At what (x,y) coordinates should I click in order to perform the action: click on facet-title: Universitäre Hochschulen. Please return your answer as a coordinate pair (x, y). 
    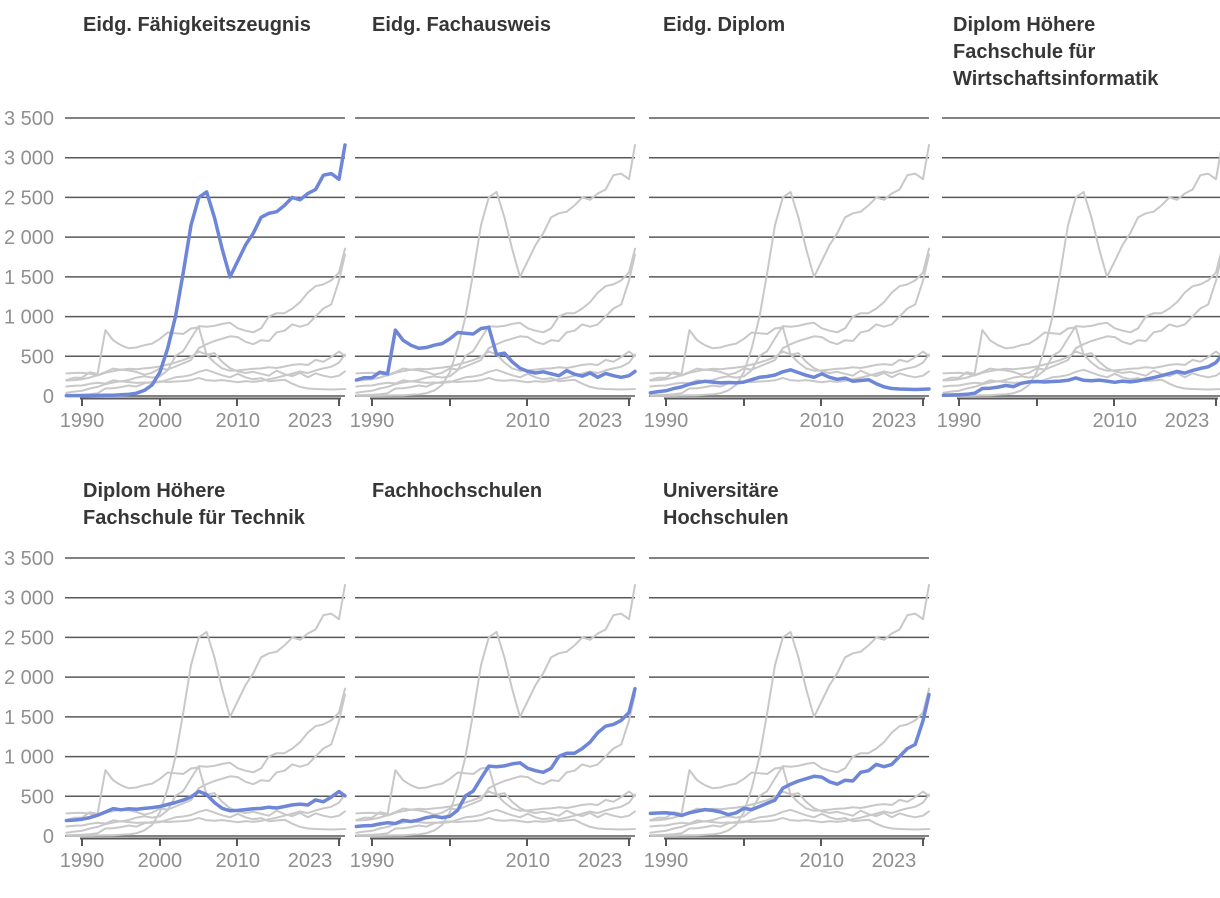
    Looking at the image, I should click on (726, 504).